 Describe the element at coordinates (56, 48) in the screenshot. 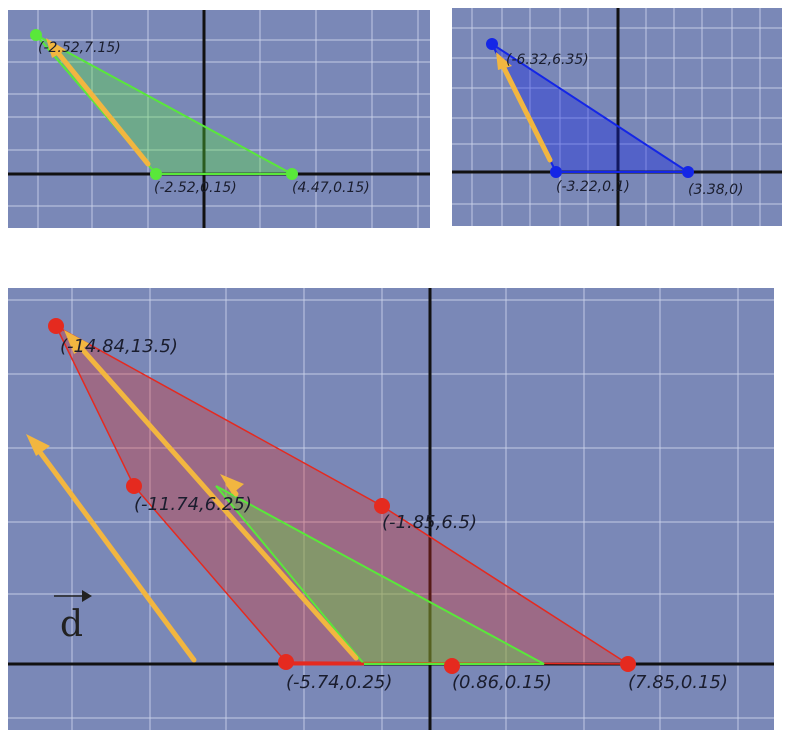

I see `arrowhead-green-edge` at that location.